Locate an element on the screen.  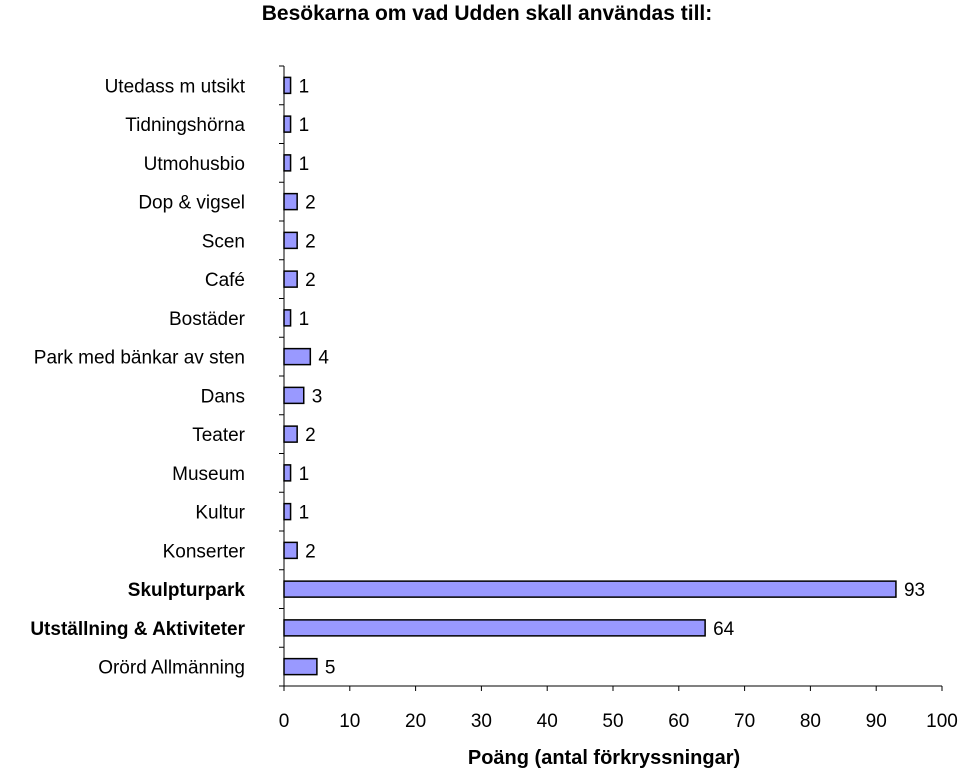
y-axis is located at coordinates (282, 376).